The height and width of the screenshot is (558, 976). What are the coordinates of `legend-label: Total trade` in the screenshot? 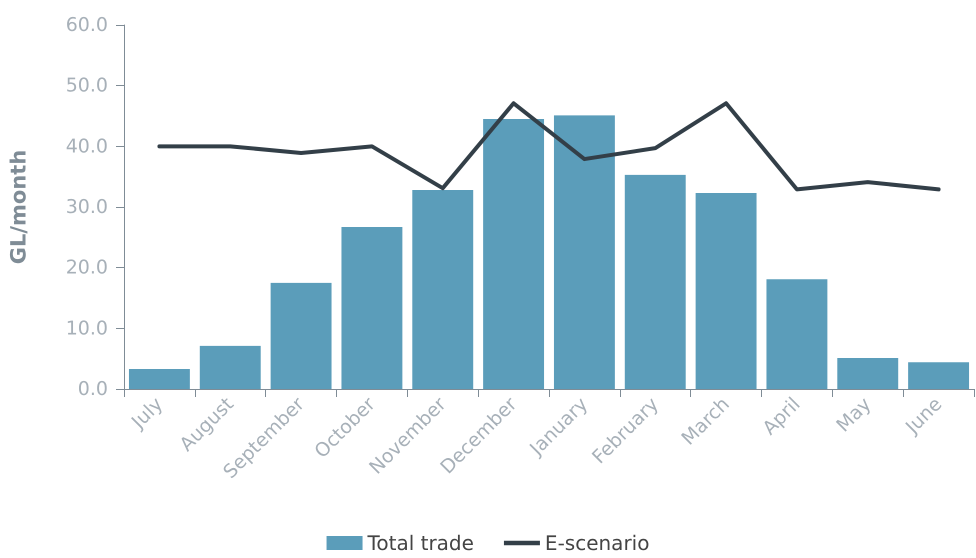 It's located at (420, 543).